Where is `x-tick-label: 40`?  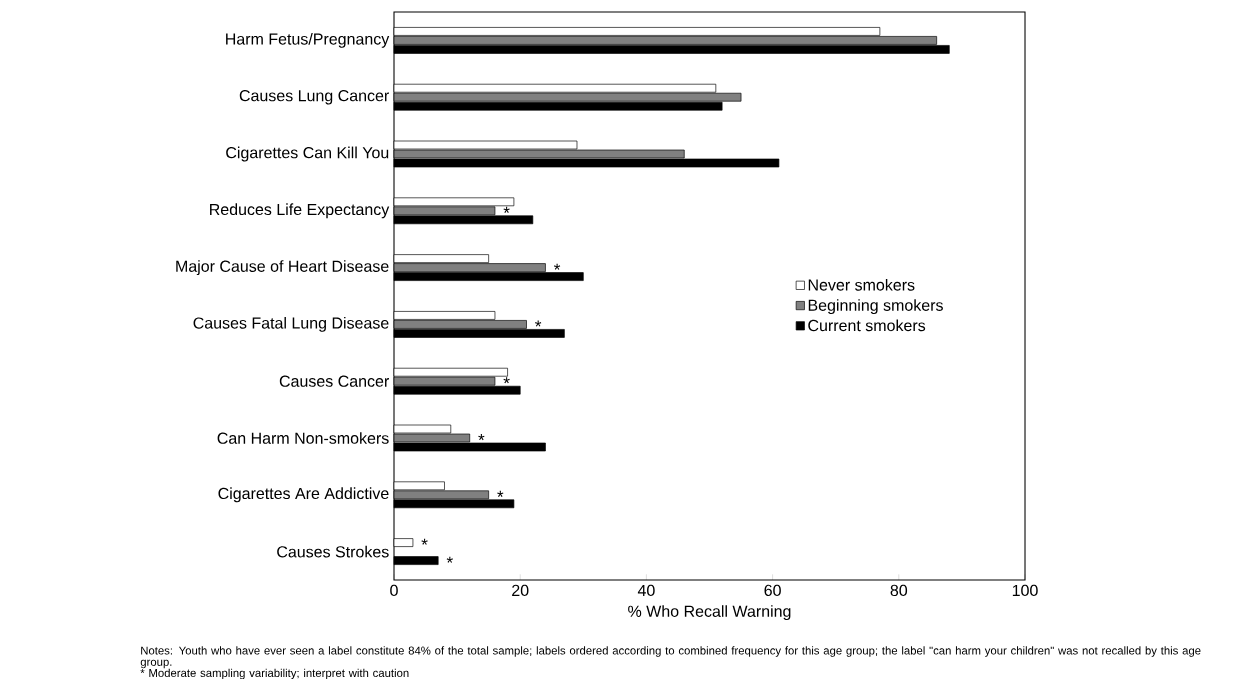 x-tick-label: 40 is located at coordinates (646, 590).